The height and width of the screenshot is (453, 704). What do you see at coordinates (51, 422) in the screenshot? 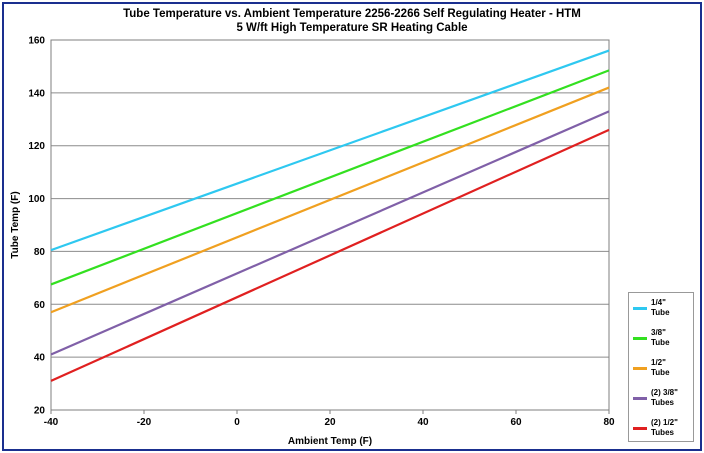
I see `x-tick-label: -40` at bounding box center [51, 422].